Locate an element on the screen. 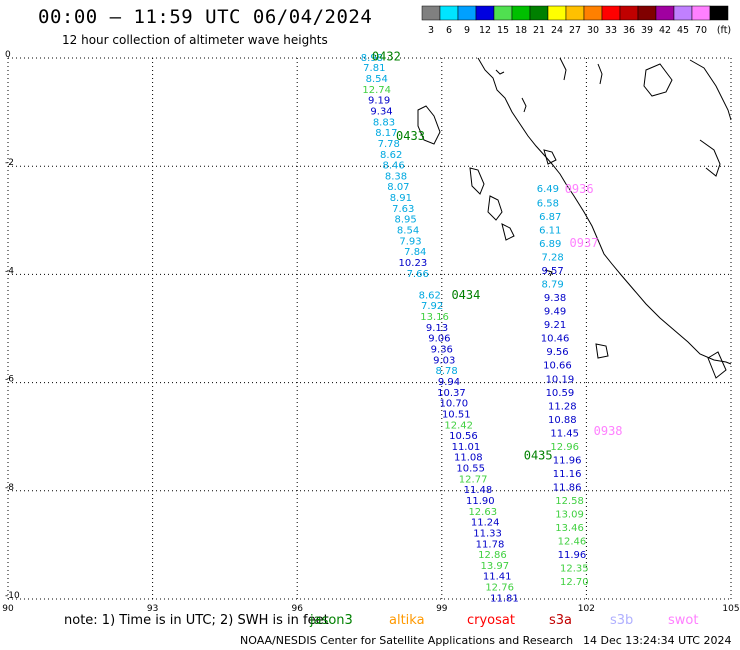 The height and width of the screenshot is (650, 740). wave-height-value: 9.13 is located at coordinates (437, 328).